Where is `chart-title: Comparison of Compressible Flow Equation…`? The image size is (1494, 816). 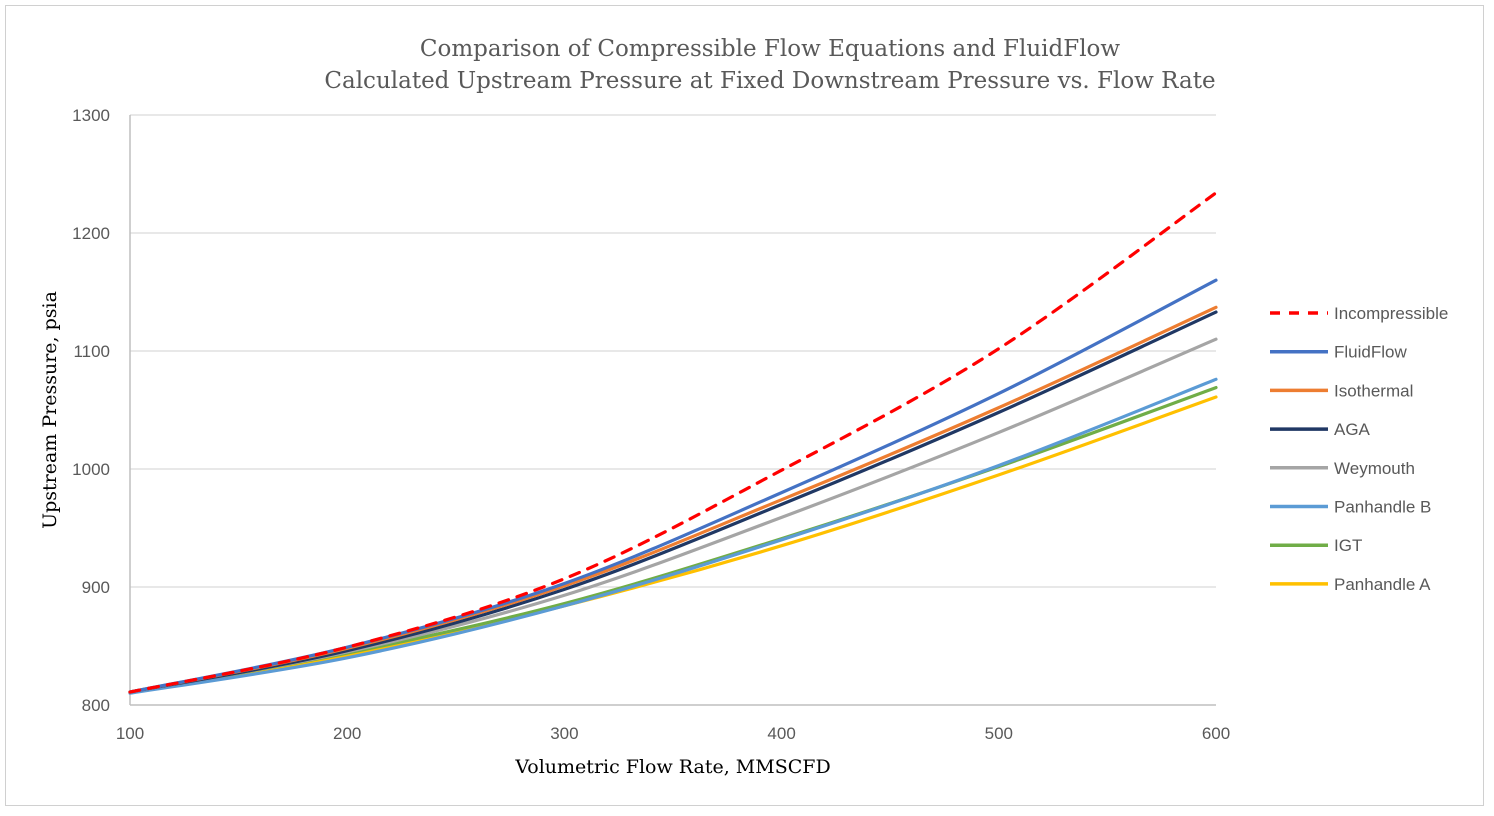 chart-title: Comparison of Compressible Flow Equation… is located at coordinates (770, 49).